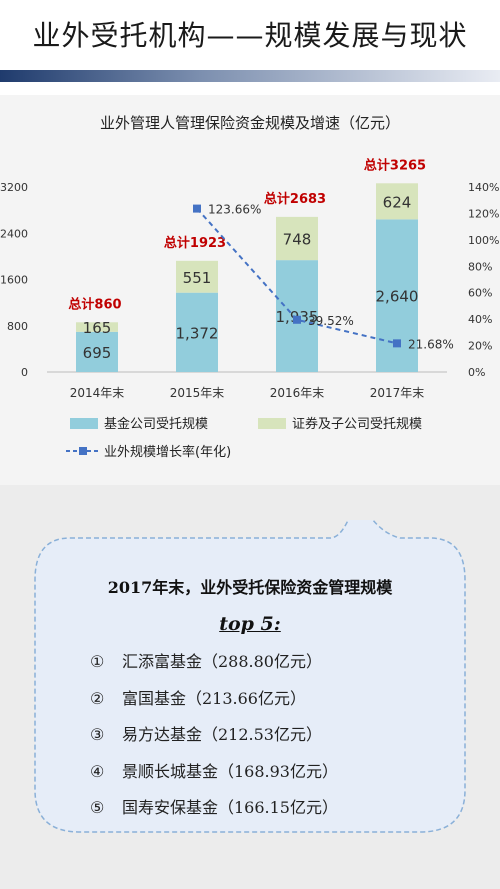 This screenshot has width=500, height=889. I want to click on bar-fund-data-label: 1,372, so click(197, 333).